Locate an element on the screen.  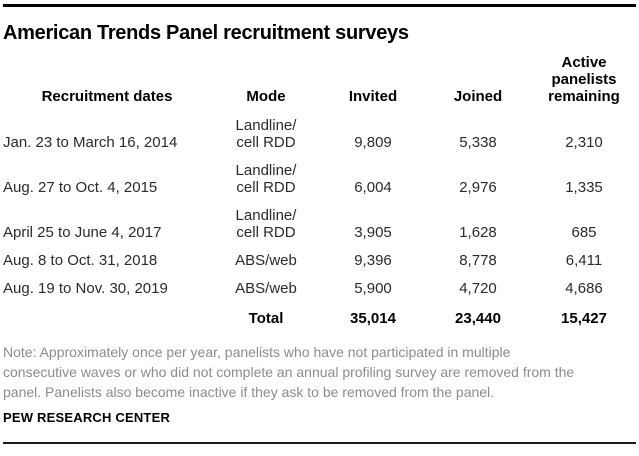
col-header-joined: Joined is located at coordinates (478, 96).